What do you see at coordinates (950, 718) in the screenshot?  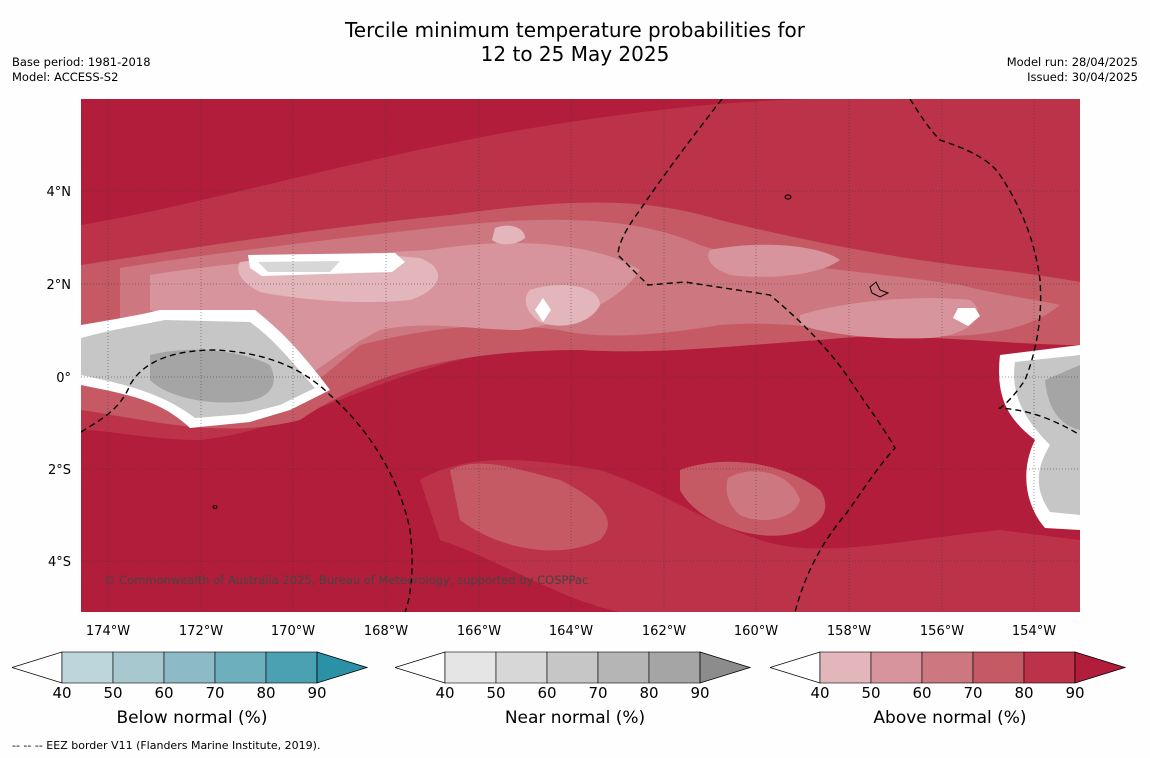 I see `legend-title-above-normal: Above normal (%)` at bounding box center [950, 718].